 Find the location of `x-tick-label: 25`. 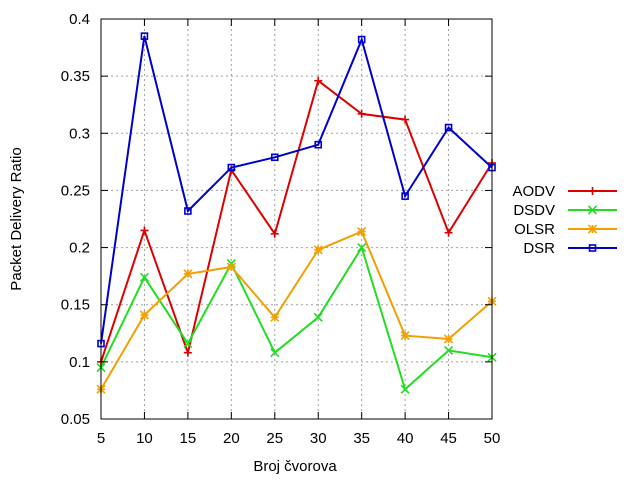

x-tick-label: 25 is located at coordinates (274, 438).